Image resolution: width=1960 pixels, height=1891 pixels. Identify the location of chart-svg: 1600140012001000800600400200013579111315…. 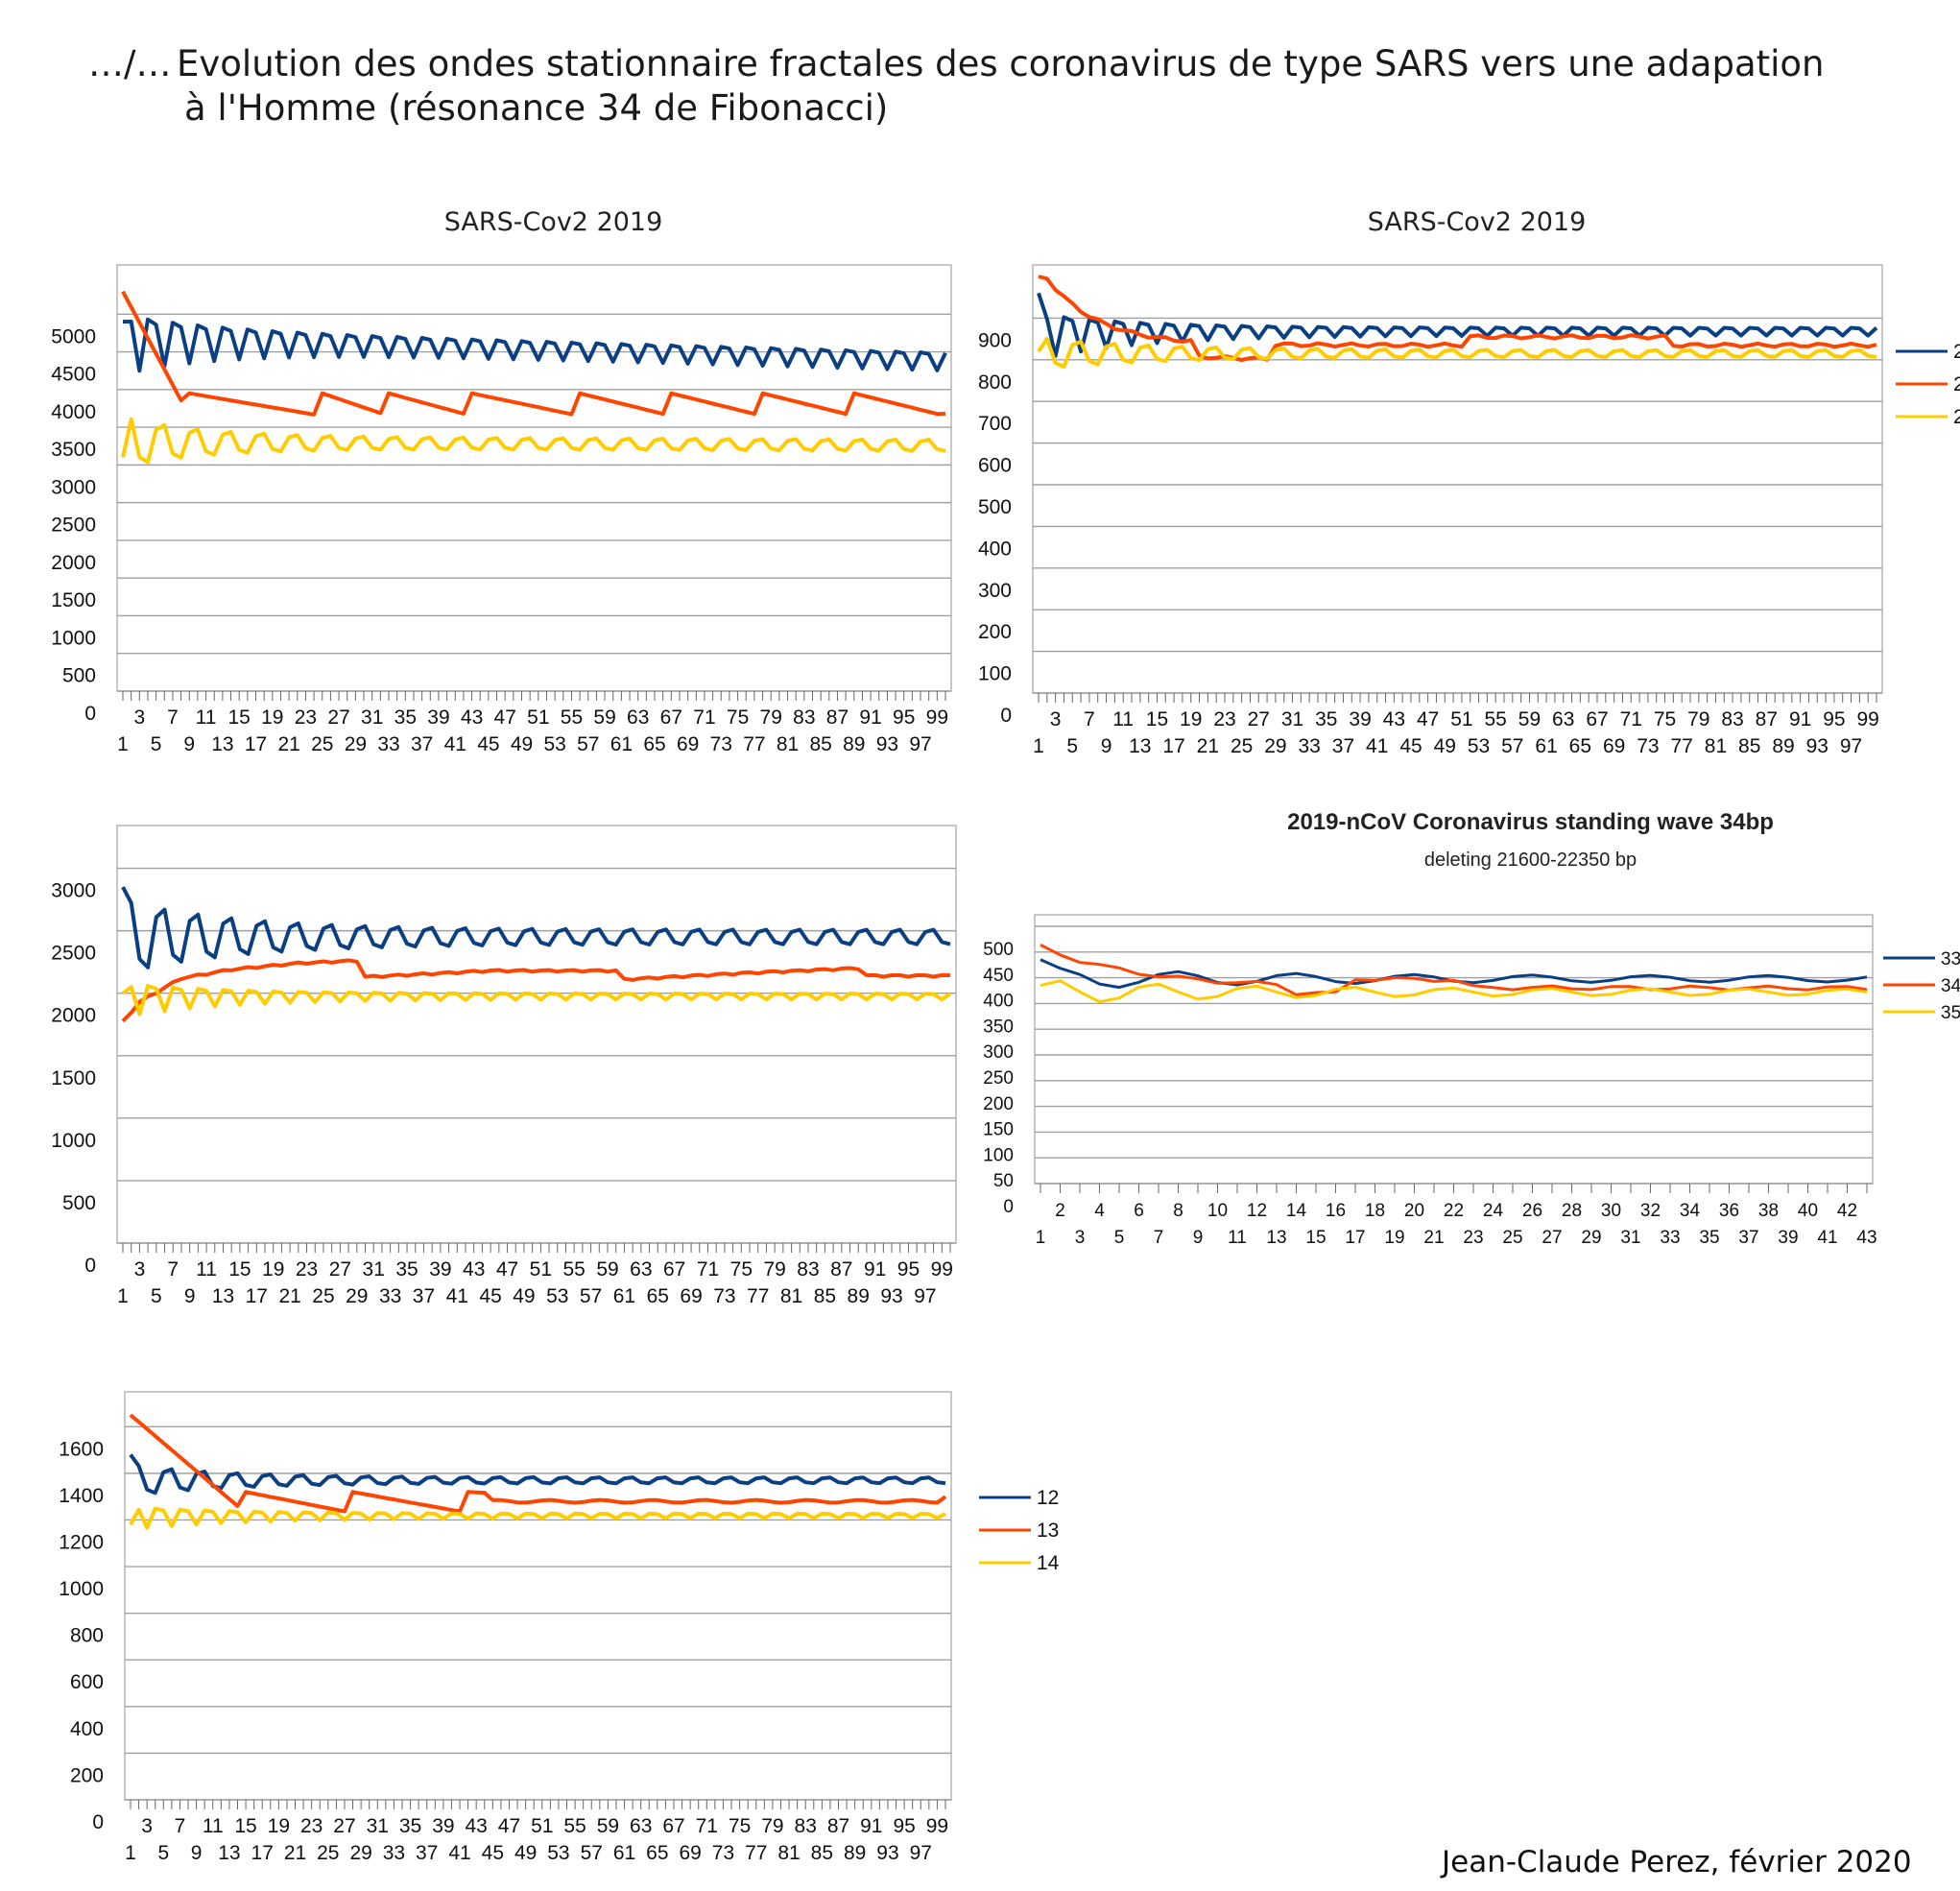
(559, 1628).